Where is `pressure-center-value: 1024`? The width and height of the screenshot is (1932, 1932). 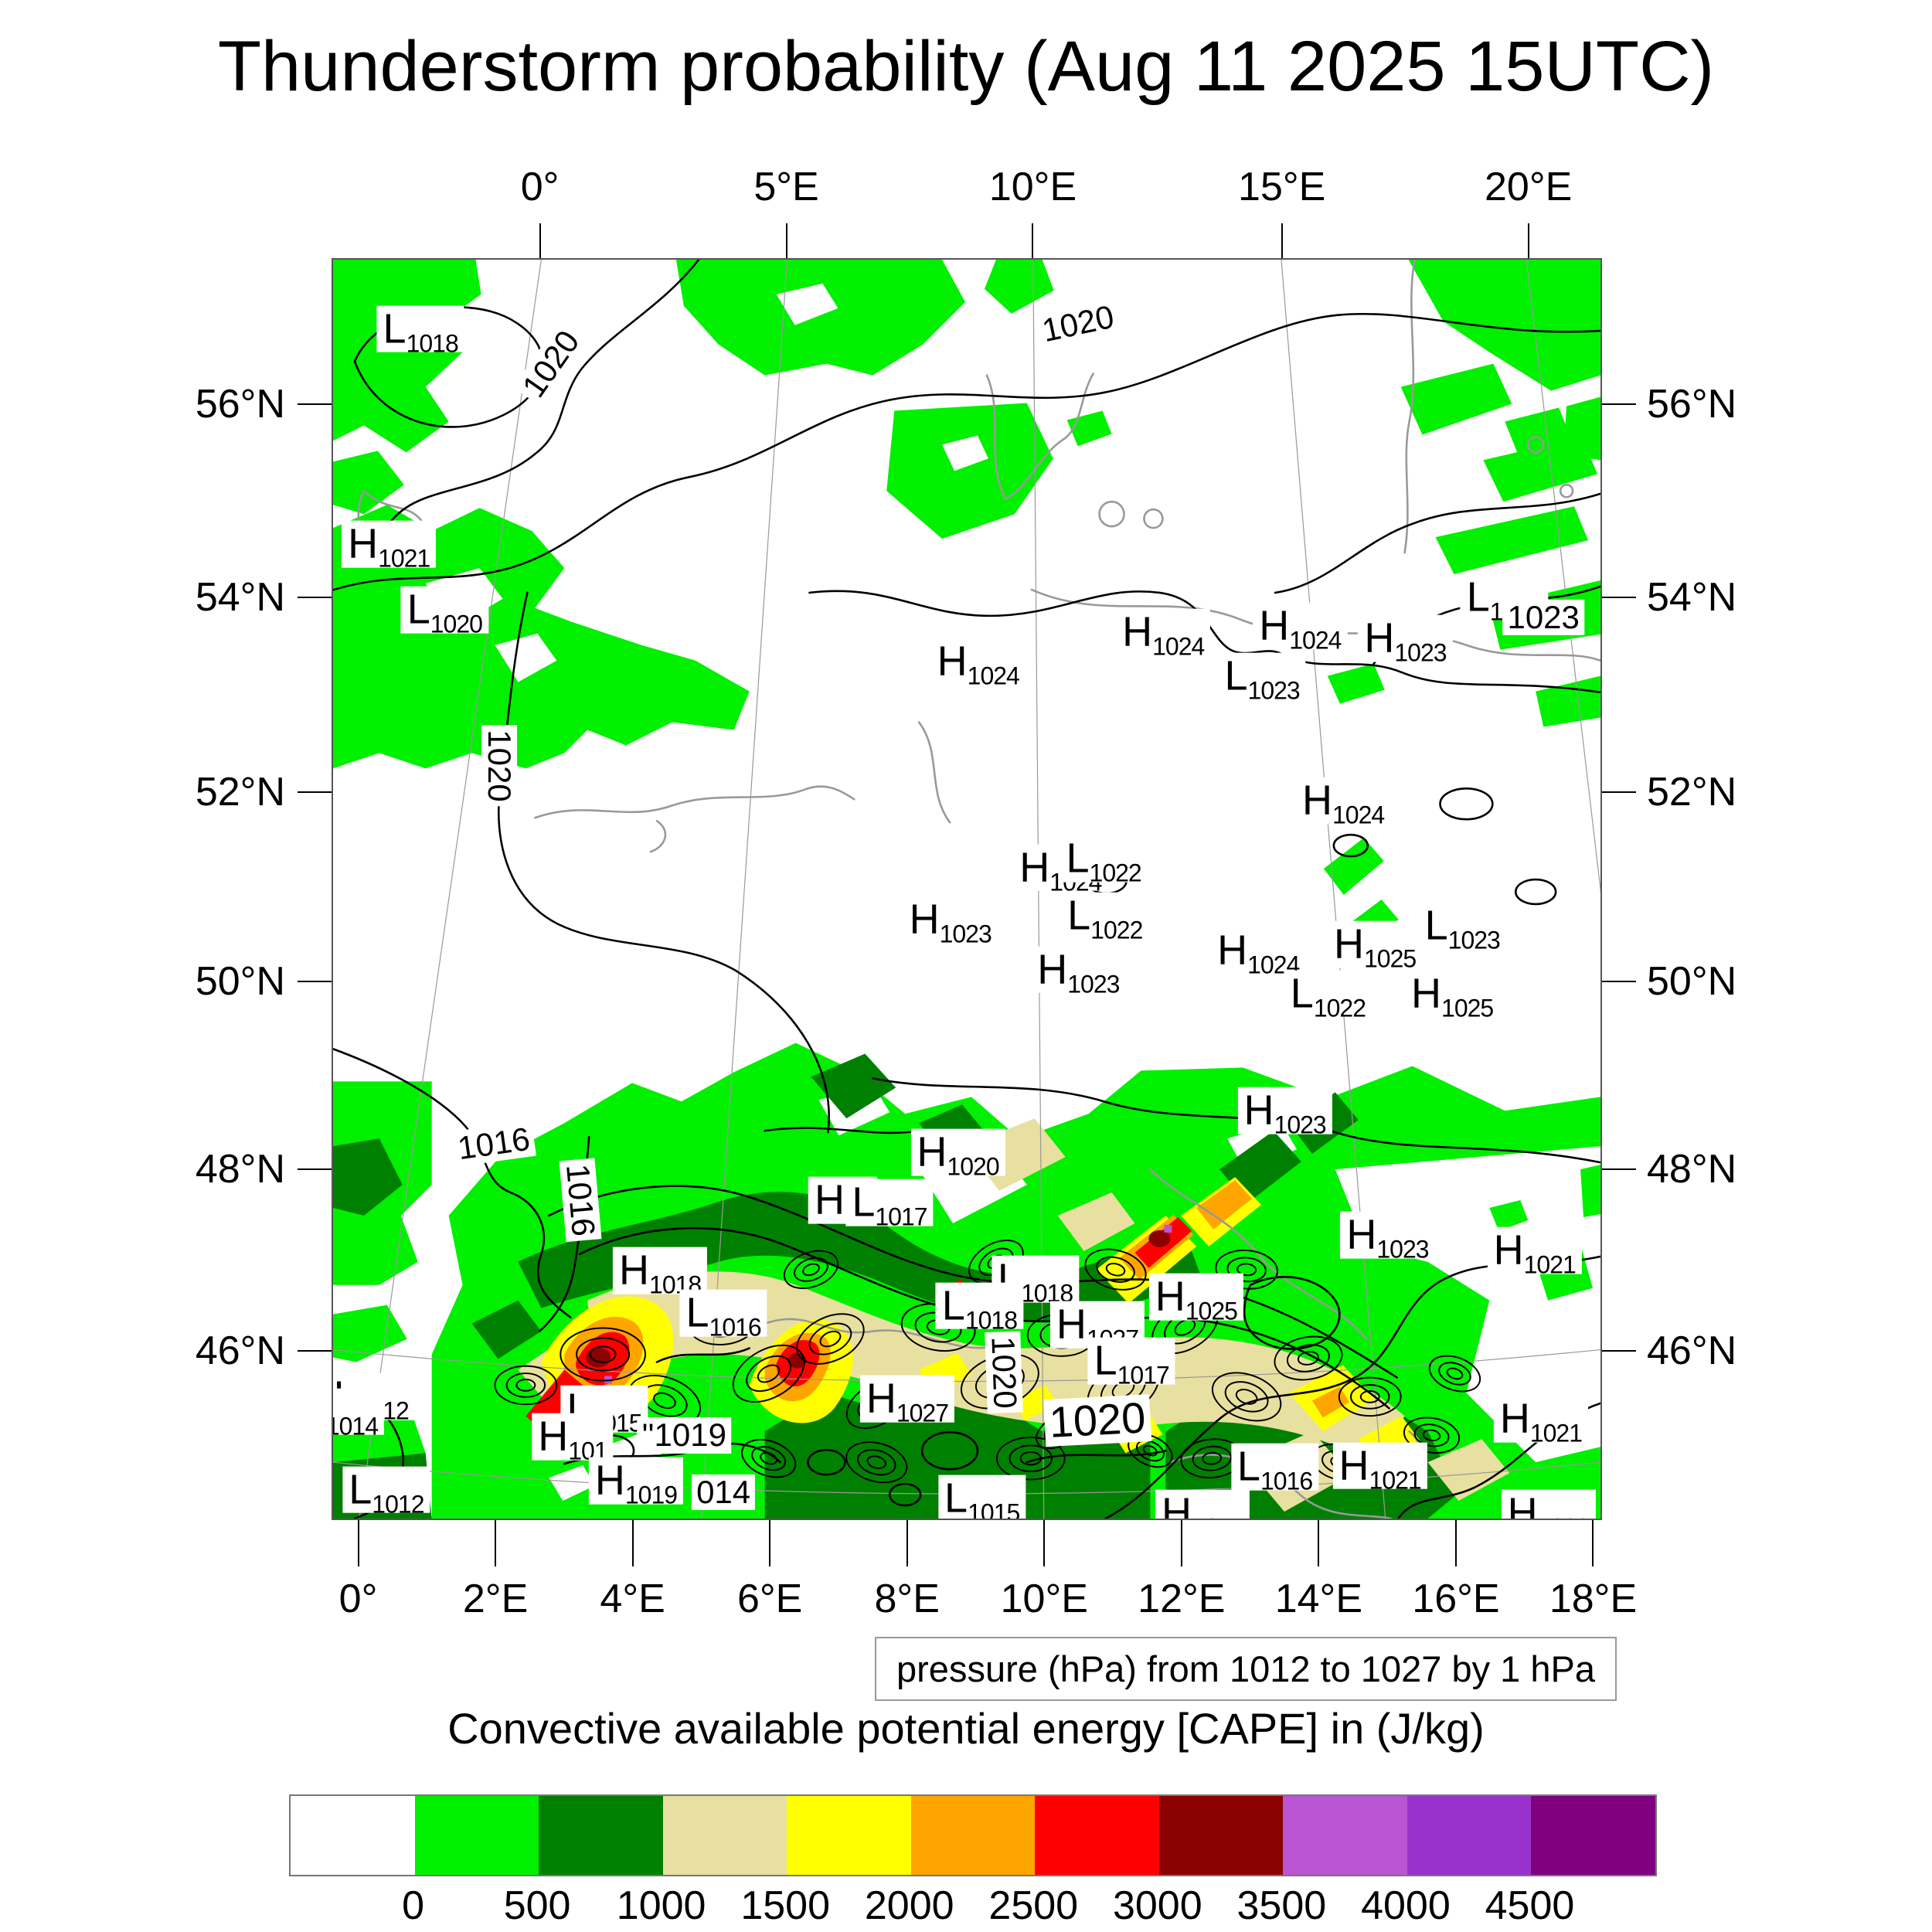 pressure-center-value: 1024 is located at coordinates (1315, 641).